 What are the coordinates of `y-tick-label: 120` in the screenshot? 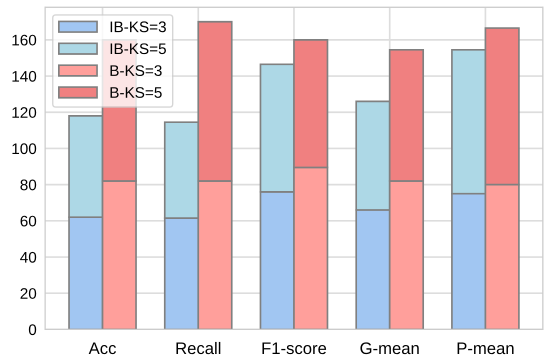 It's located at (24, 112).